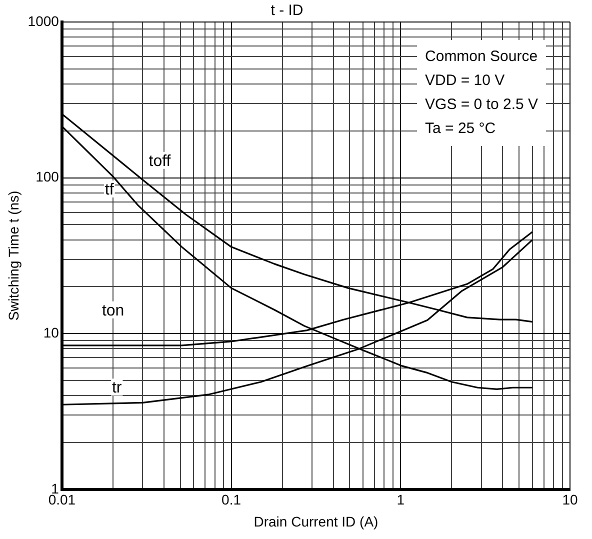 Image resolution: width=592 pixels, height=539 pixels. Describe the element at coordinates (51, 332) in the screenshot. I see `y-tick-label: 10` at that location.